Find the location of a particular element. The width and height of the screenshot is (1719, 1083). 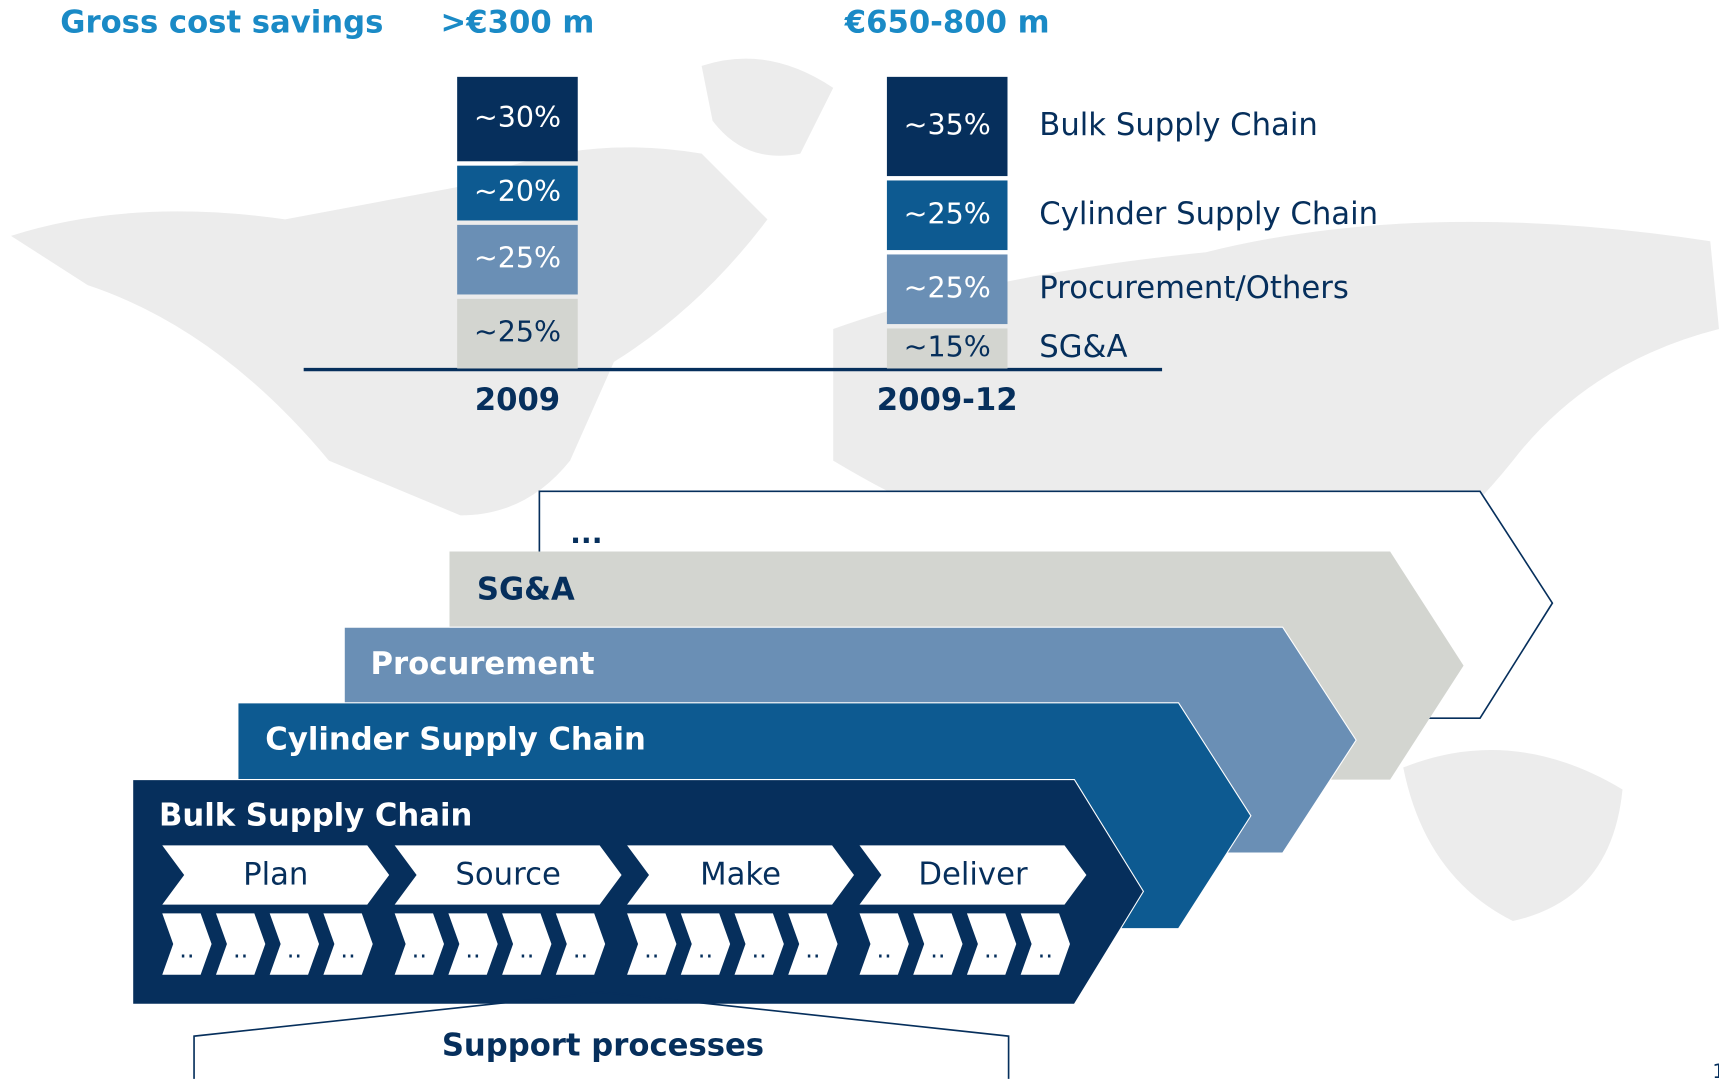

support-bracket is located at coordinates (601, 1035).